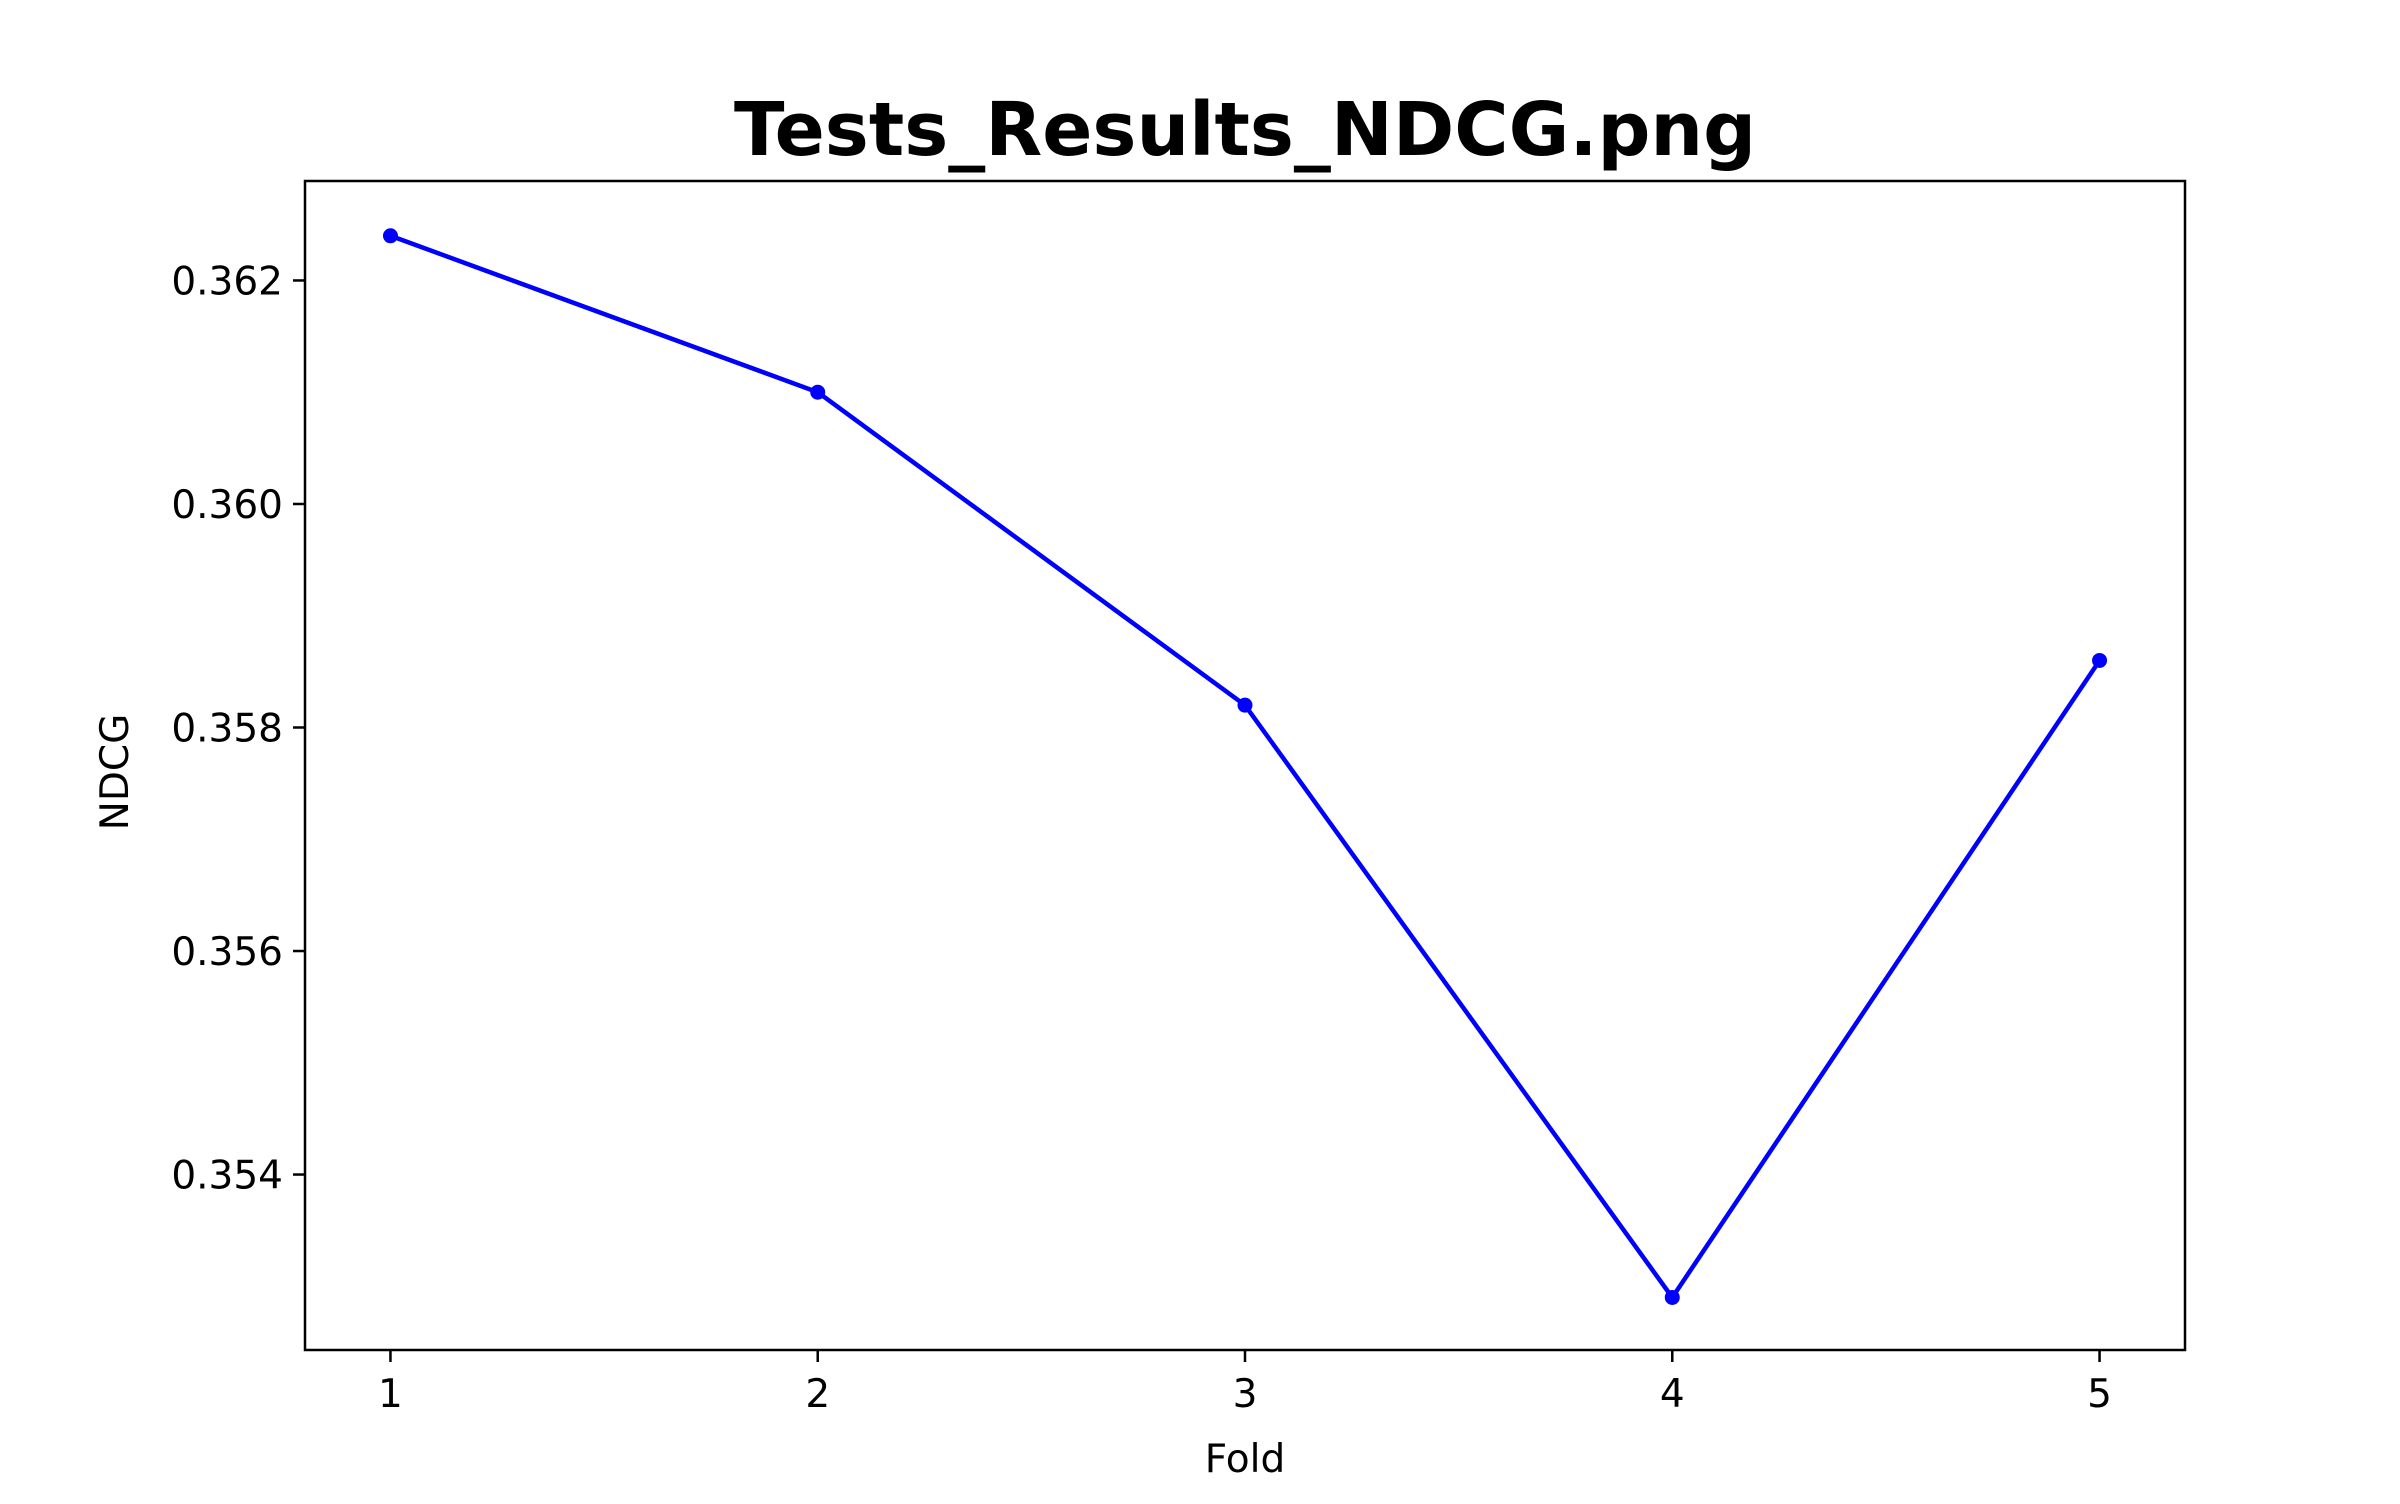 The width and height of the screenshot is (2400, 1504). What do you see at coordinates (115, 772) in the screenshot?
I see `y-axis-label: NDCG` at bounding box center [115, 772].